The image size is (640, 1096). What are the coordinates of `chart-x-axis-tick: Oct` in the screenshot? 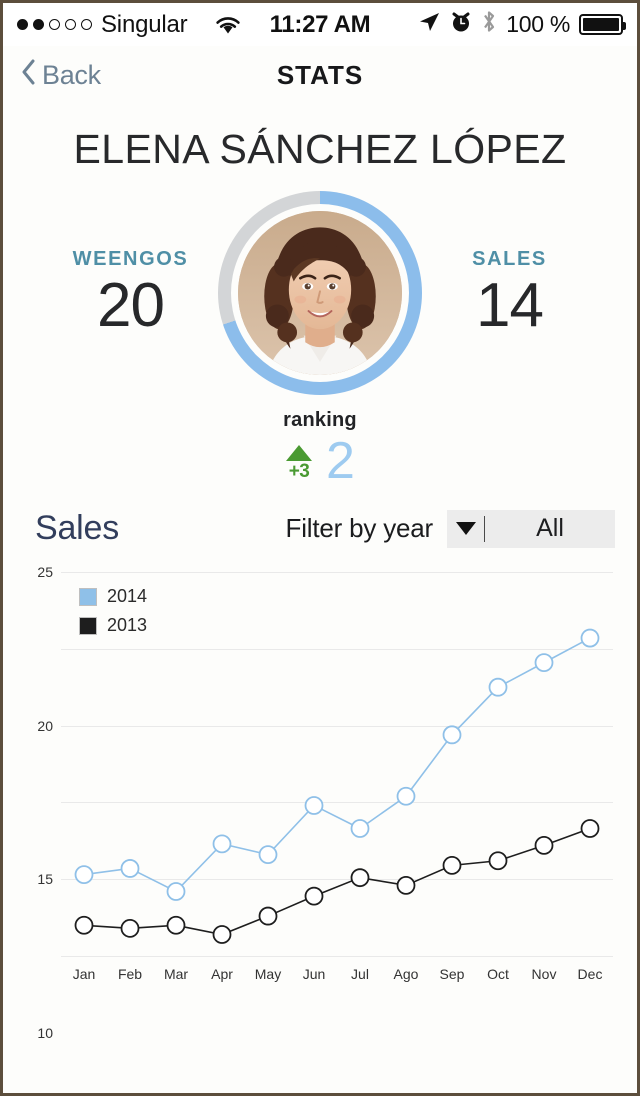 It's located at (498, 974).